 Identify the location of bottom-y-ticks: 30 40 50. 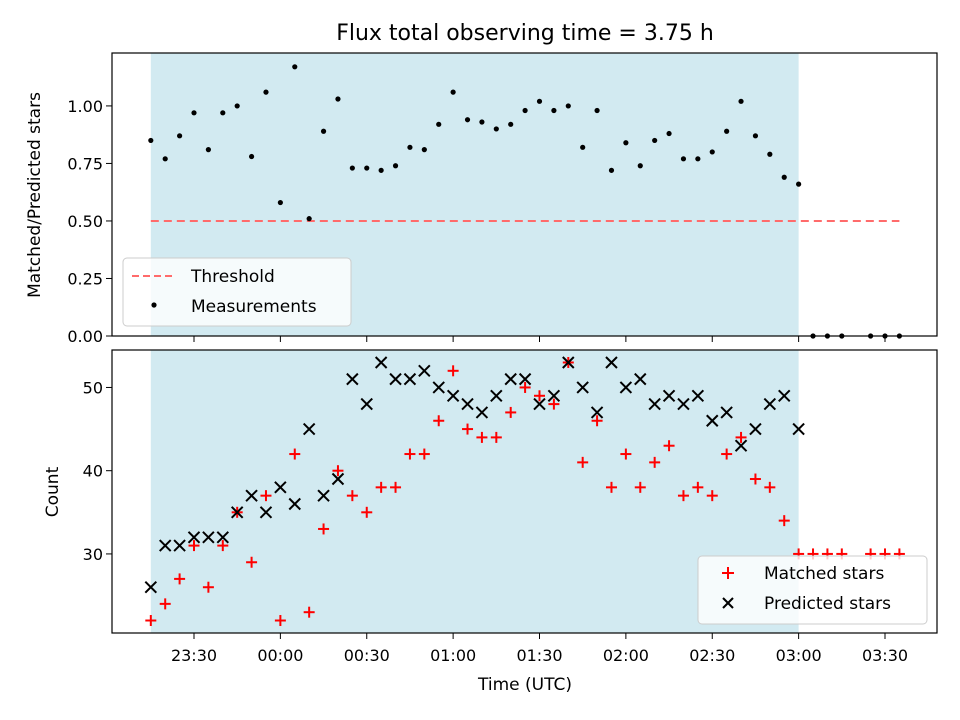
(97, 471).